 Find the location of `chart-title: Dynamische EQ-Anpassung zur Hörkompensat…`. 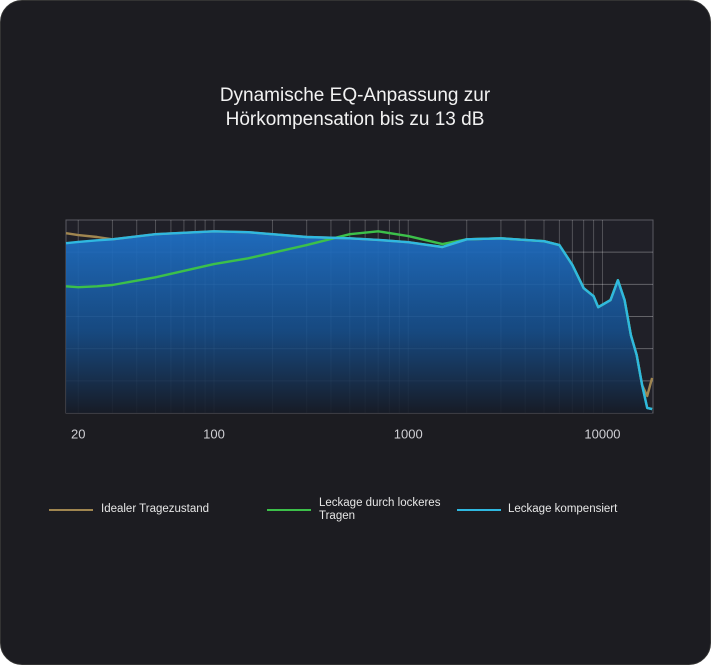

chart-title: Dynamische EQ-Anpassung zur Hörkompensat… is located at coordinates (355, 107).